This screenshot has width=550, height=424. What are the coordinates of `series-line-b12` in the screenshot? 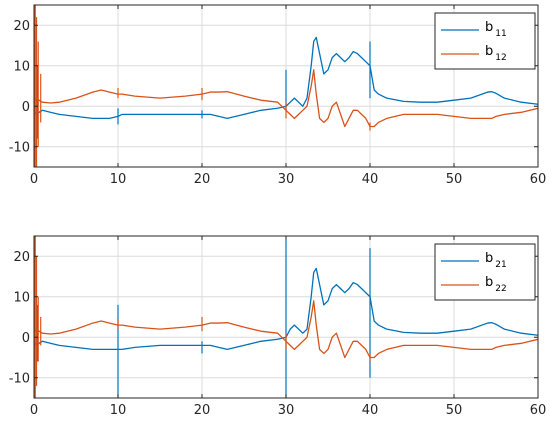 It's located at (286, 98).